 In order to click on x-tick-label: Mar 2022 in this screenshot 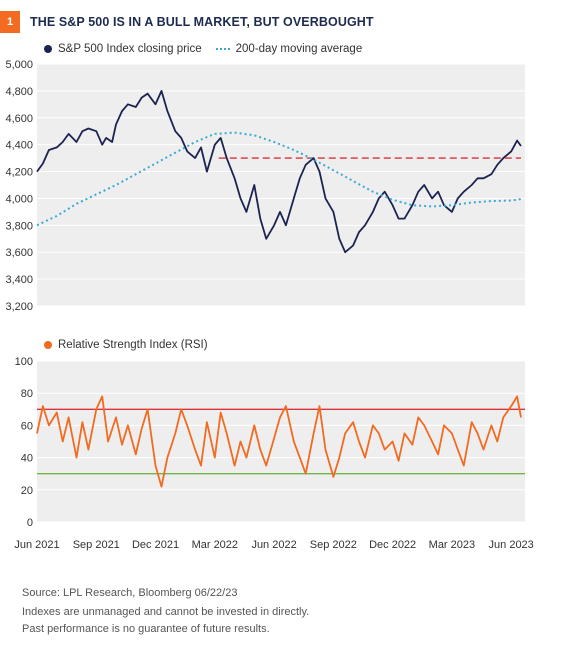, I will do `click(215, 545)`.